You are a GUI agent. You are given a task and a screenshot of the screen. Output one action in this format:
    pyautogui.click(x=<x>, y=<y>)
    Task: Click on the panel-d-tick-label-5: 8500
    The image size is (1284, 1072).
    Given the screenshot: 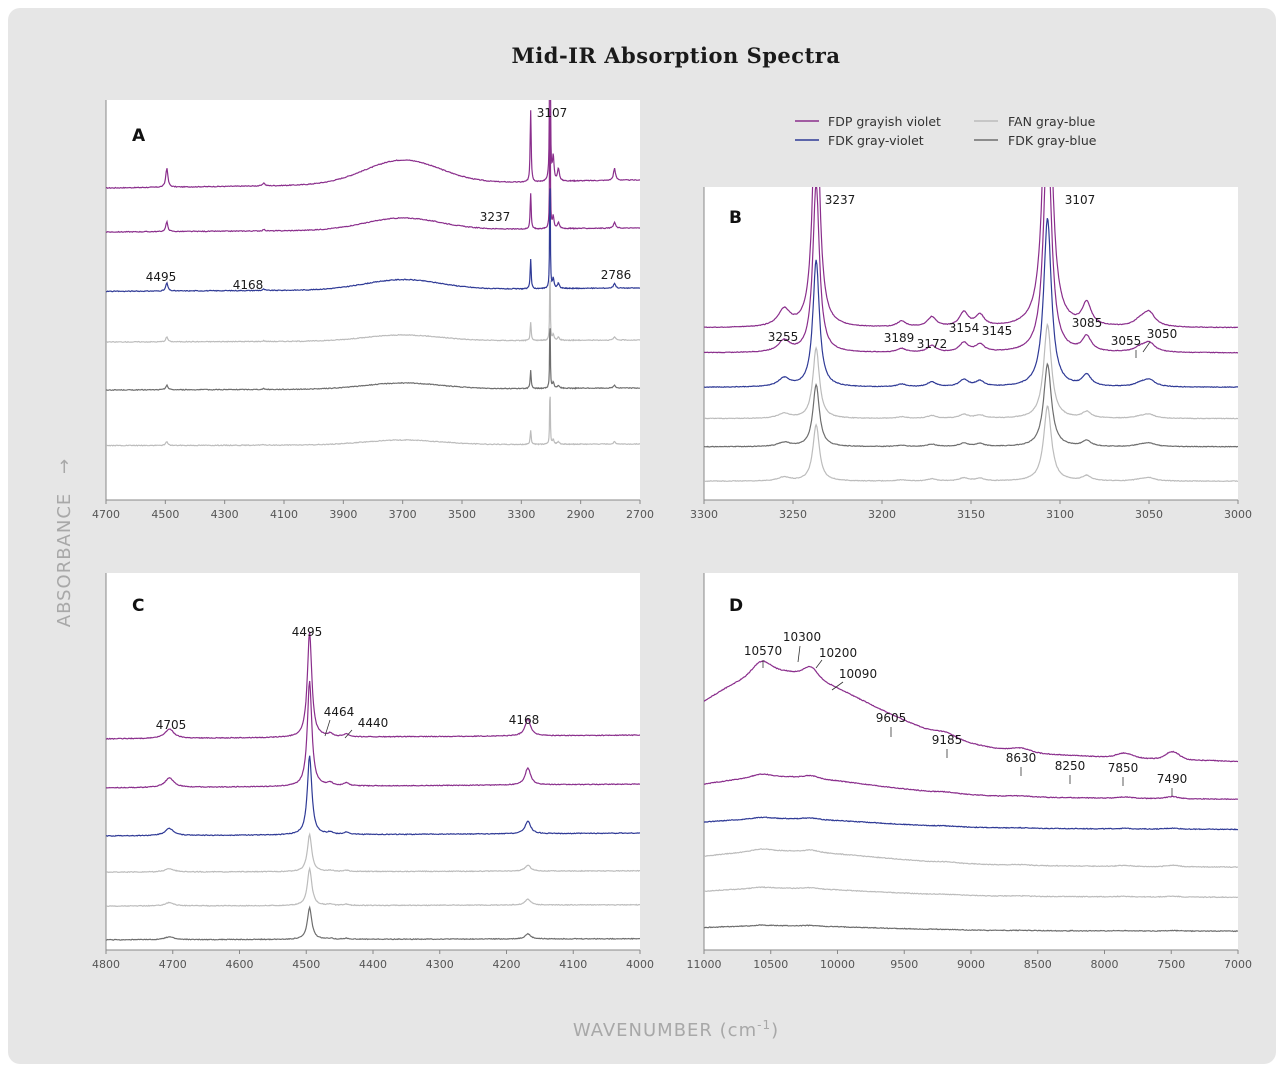 What is the action you would take?
    pyautogui.click(x=1038, y=964)
    